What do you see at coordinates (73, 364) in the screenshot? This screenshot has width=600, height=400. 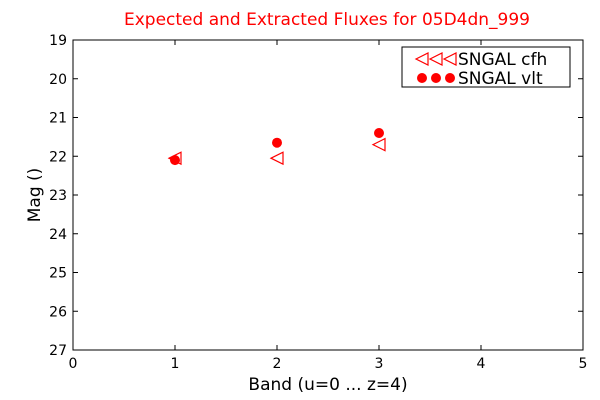 I see `x-tick-label: 0` at bounding box center [73, 364].